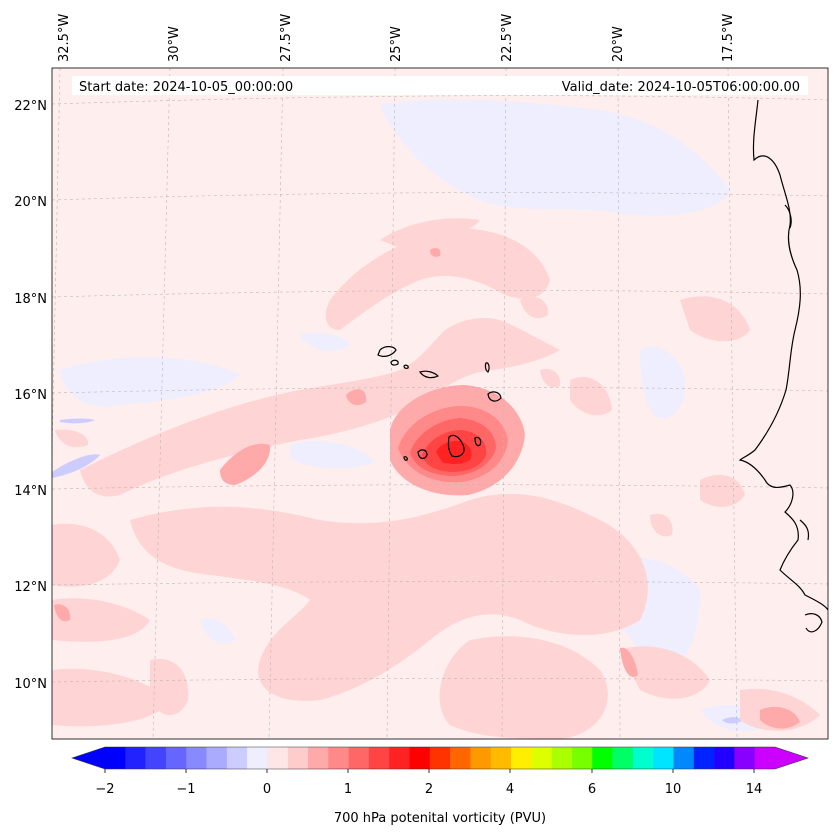  I want to click on lat-label: 18°N, so click(30, 299).